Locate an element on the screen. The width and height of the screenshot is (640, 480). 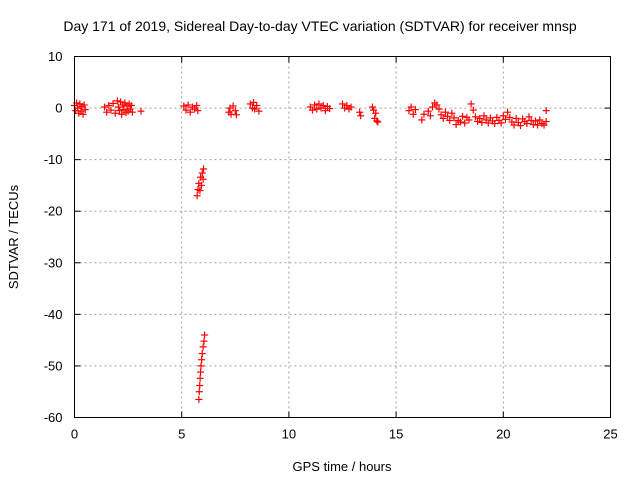
y-tick-label: -50 is located at coordinates (53, 365).